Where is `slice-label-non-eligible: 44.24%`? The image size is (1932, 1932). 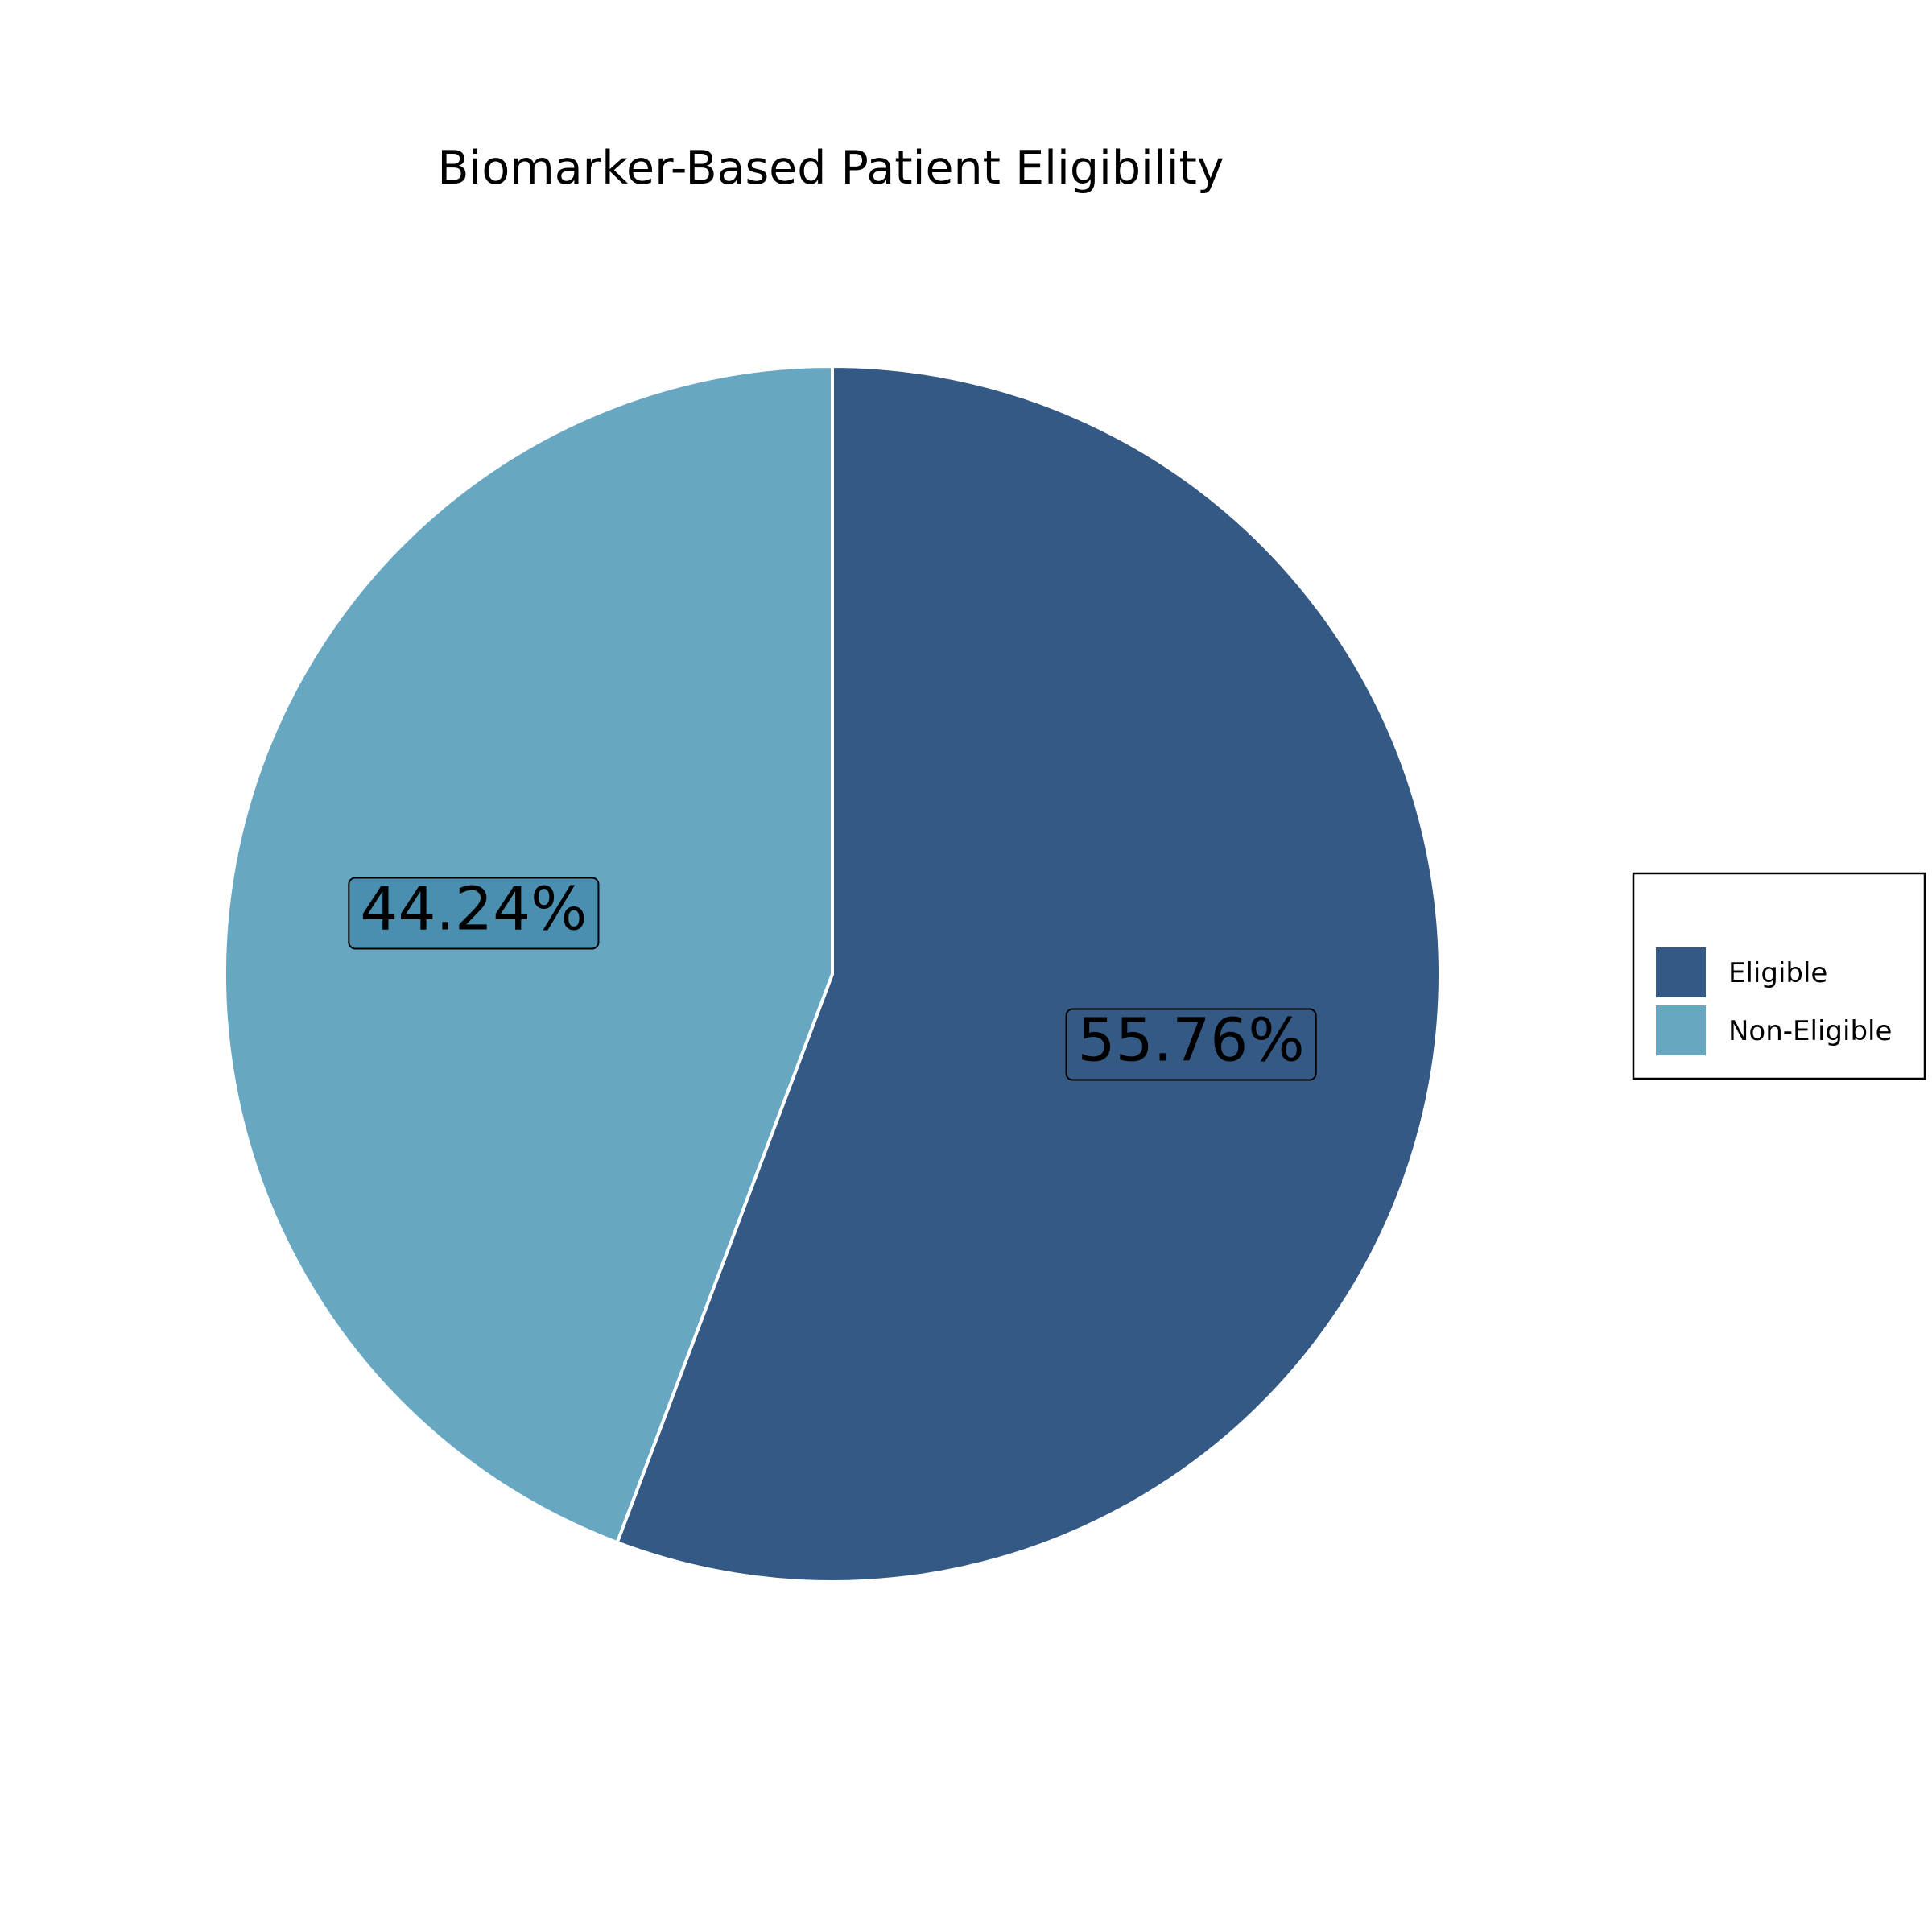
slice-label-non-eligible: 44.24% is located at coordinates (474, 912).